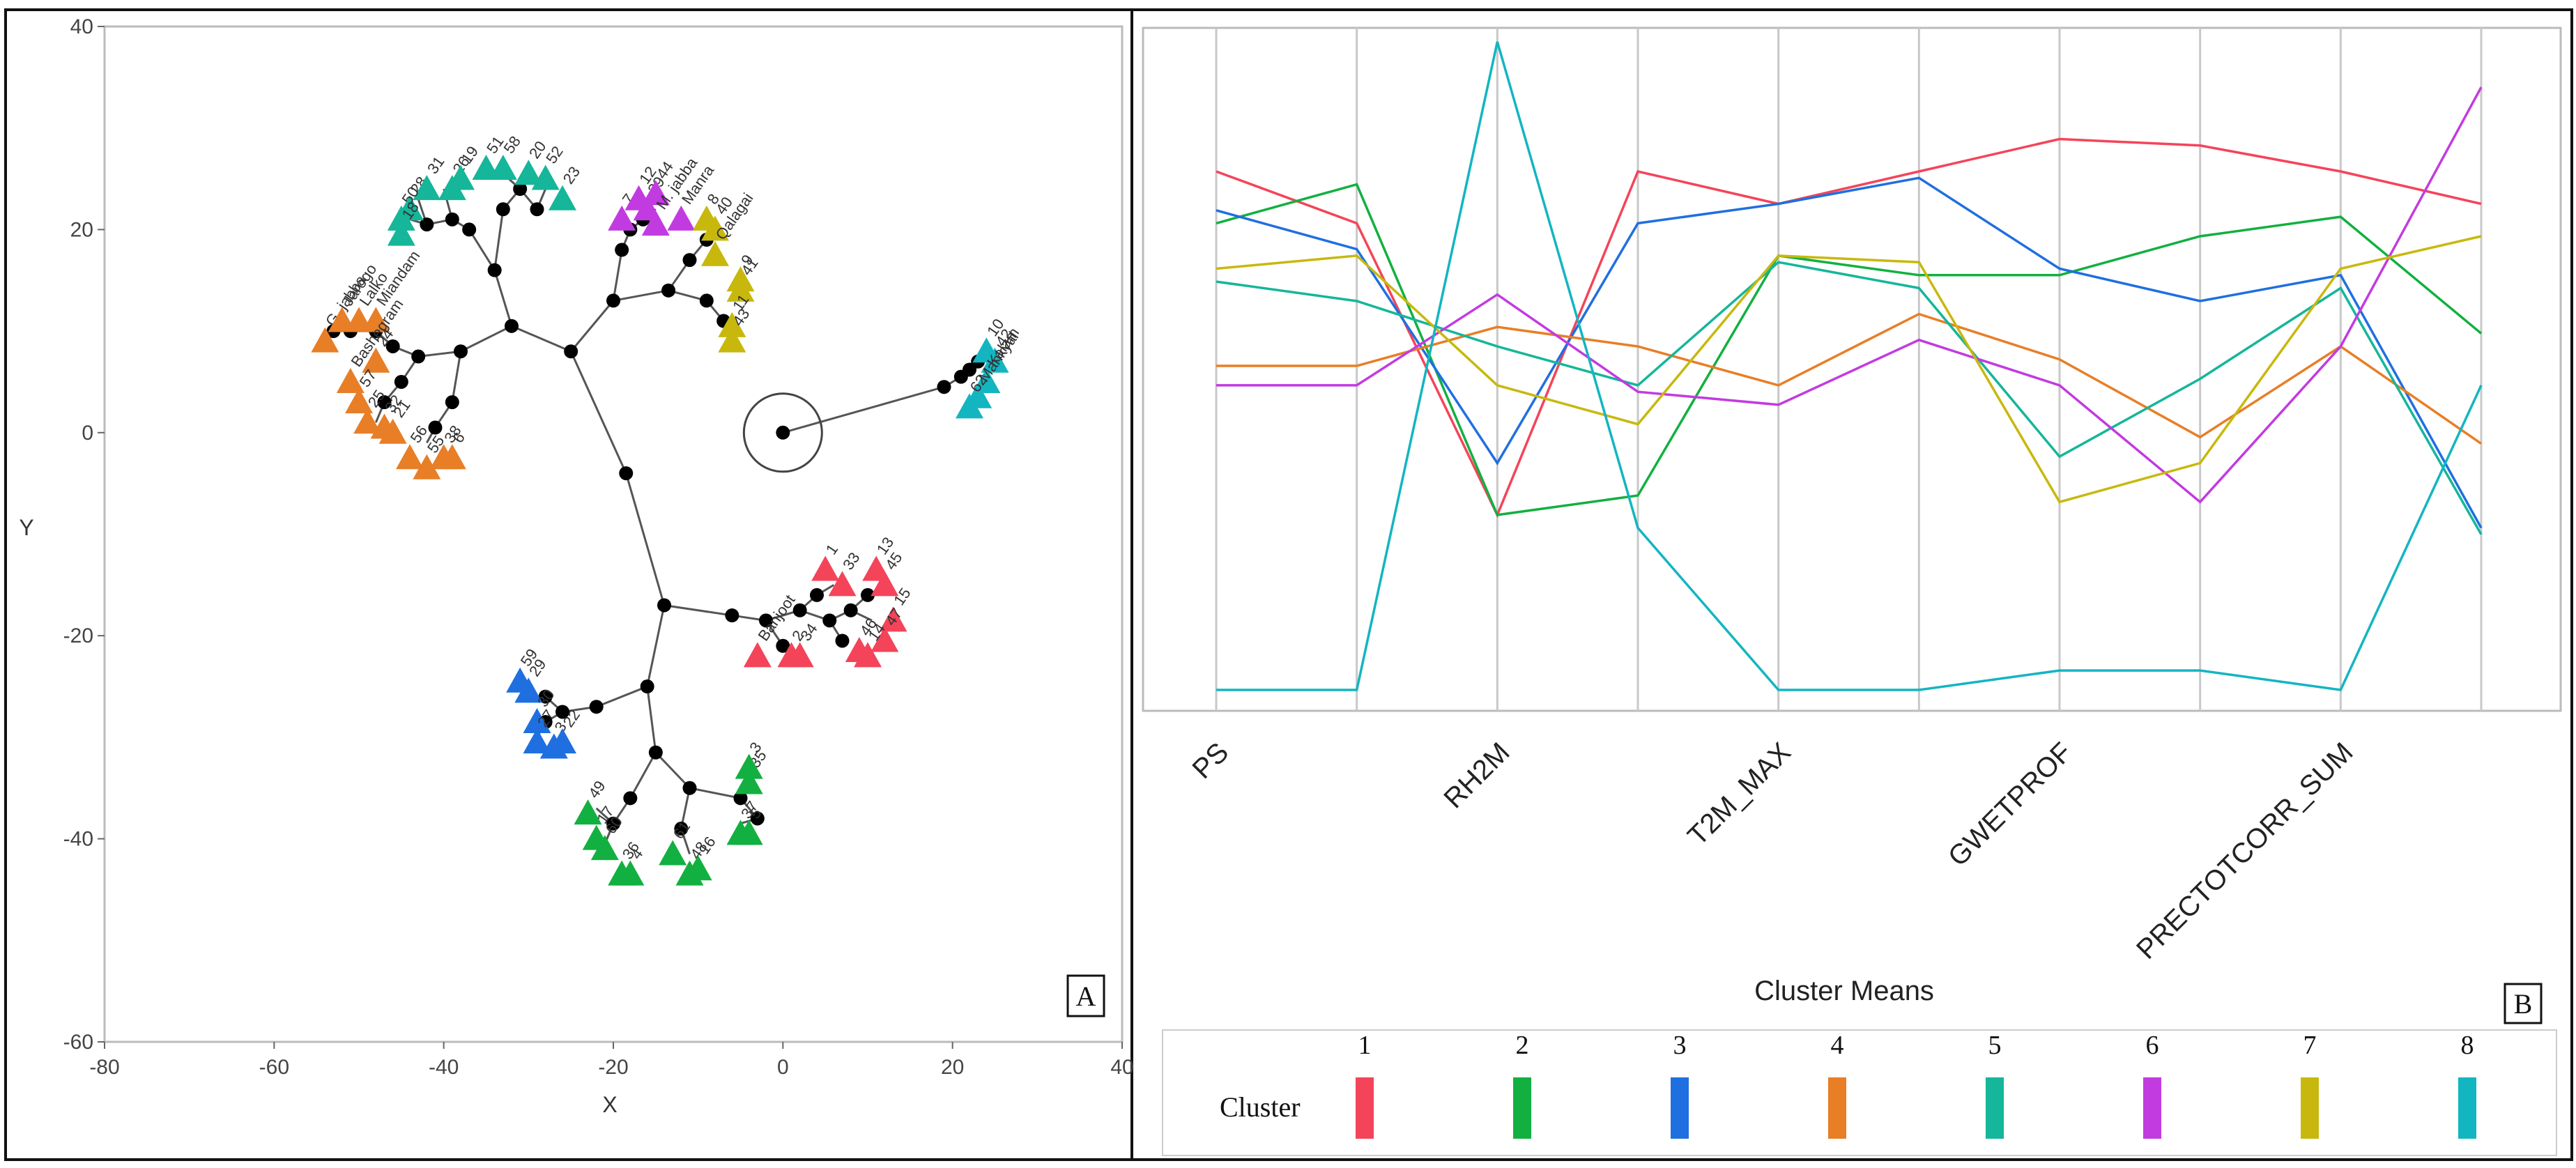  Describe the element at coordinates (26, 528) in the screenshot. I see `panel-a-ylabel: Y` at that location.